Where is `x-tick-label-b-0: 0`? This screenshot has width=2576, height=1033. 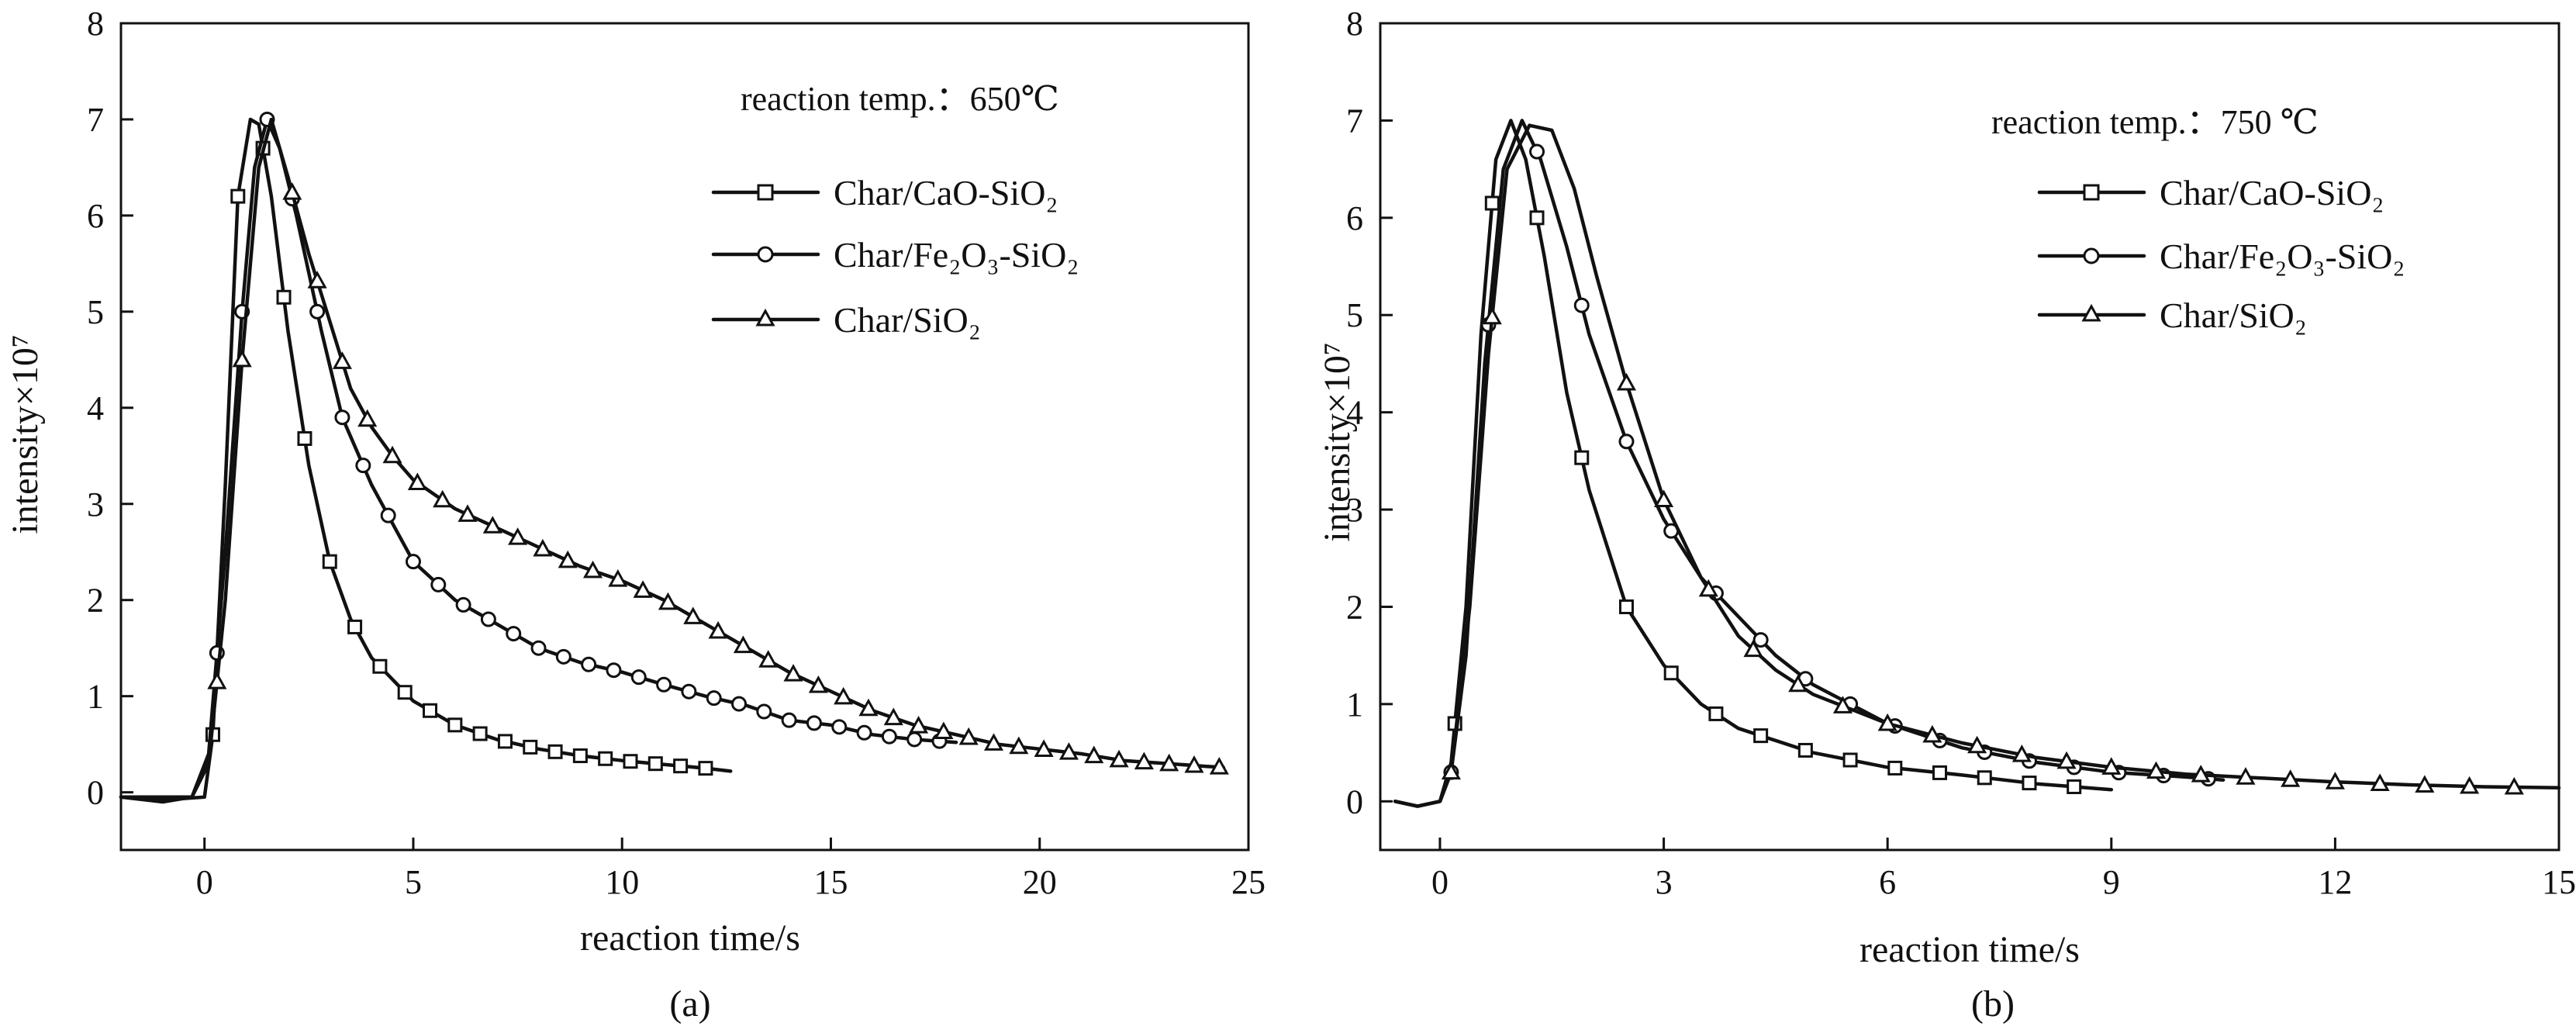 x-tick-label-b-0: 0 is located at coordinates (1440, 882).